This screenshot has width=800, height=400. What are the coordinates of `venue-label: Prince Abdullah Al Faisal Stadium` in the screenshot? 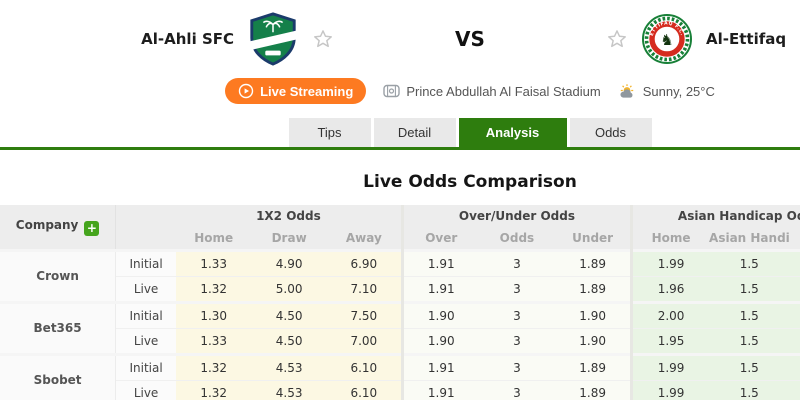 It's located at (503, 91).